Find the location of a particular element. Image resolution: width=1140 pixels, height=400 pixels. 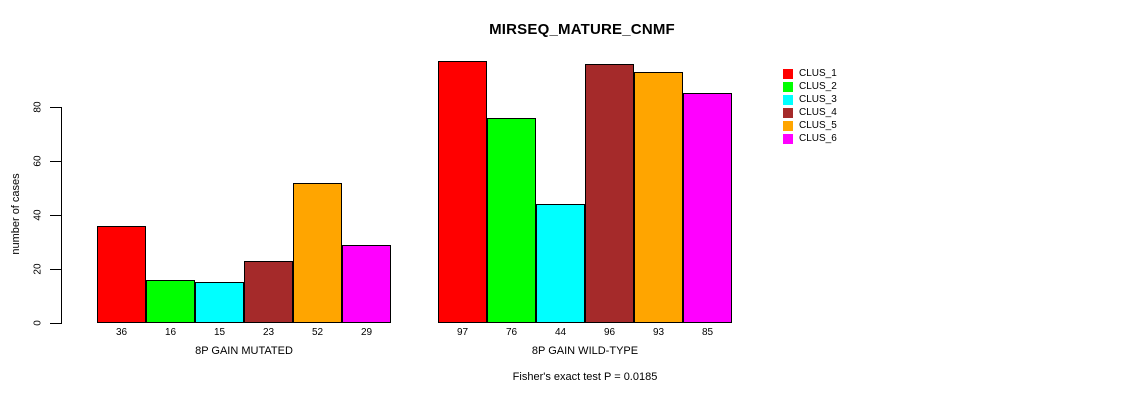

bar-value-label: 36 is located at coordinates (121, 332).